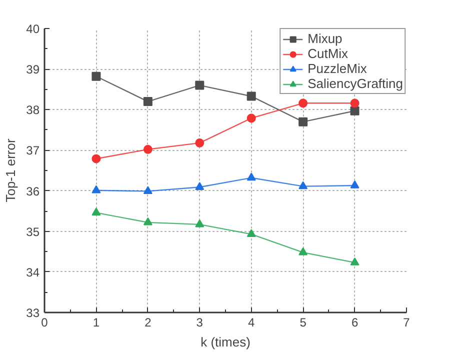  I want to click on x-tick-label: 3, so click(200, 323).